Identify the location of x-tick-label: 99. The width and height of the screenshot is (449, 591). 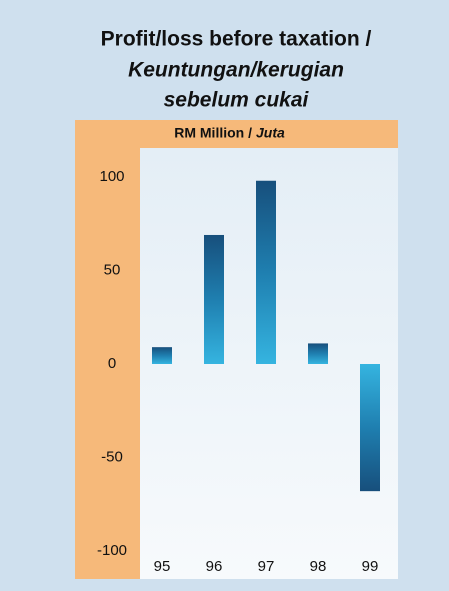
(370, 566).